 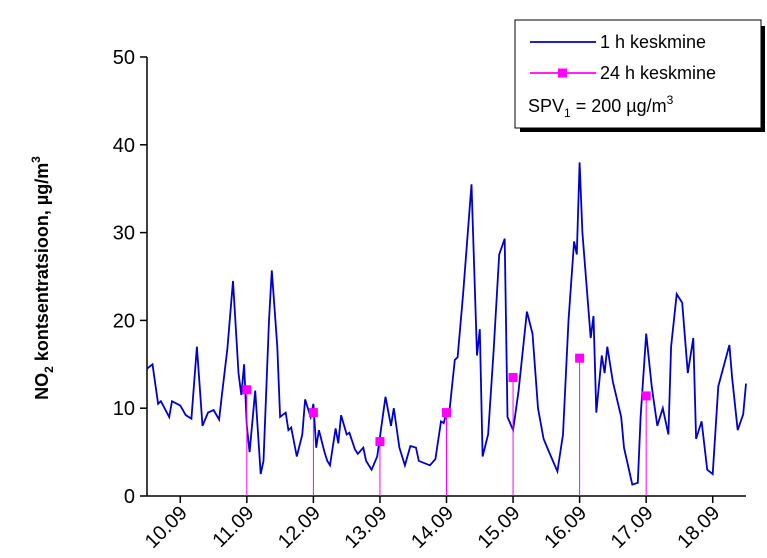 What do you see at coordinates (36, 159) in the screenshot?
I see `y-label-sup: 3` at bounding box center [36, 159].